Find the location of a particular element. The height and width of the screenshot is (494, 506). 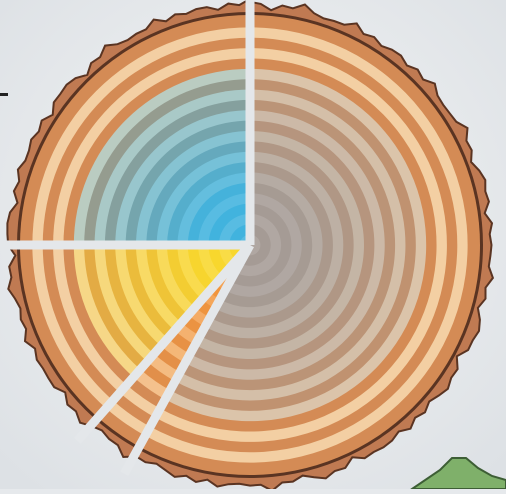

hill-shape is located at coordinates (457, 473).